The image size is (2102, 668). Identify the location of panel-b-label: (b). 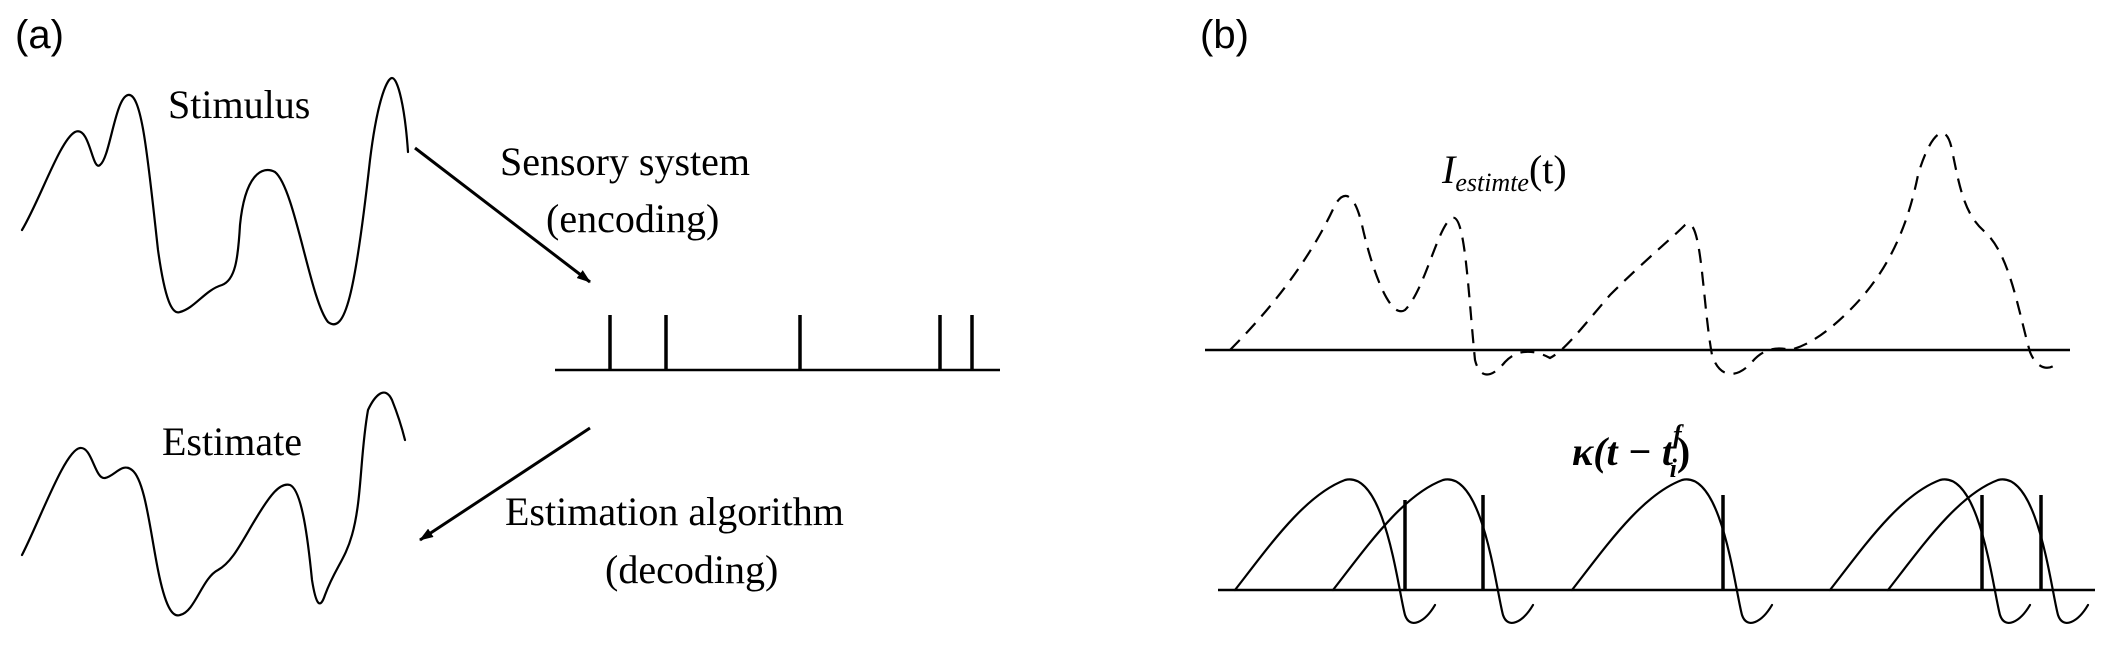
(1224, 35).